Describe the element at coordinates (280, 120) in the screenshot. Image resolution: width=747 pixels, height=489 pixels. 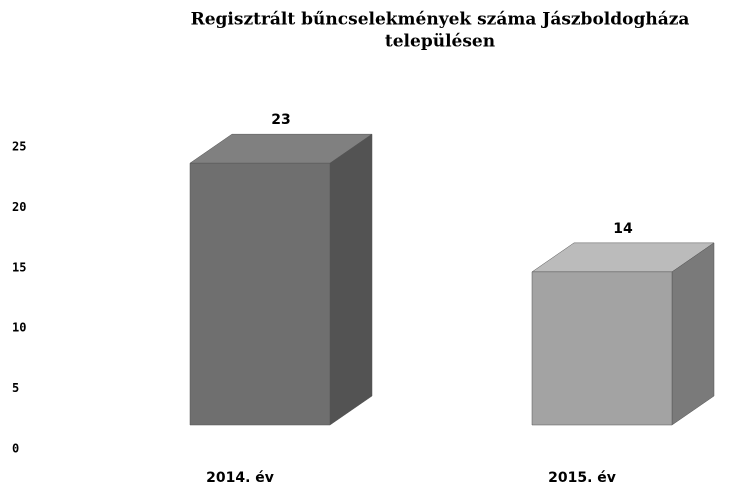
I see `value-label: 23` at that location.